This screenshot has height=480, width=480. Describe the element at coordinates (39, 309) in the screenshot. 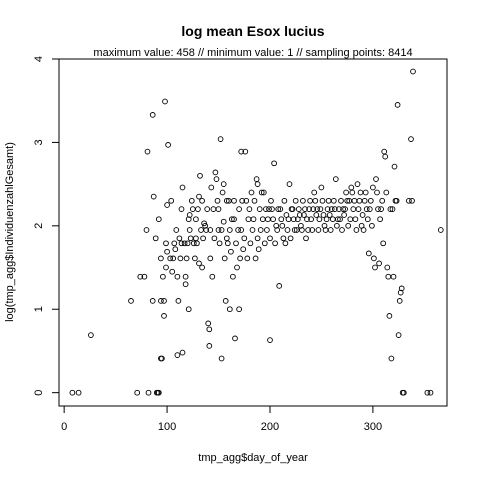

I see `y-tick-label: 1` at that location.